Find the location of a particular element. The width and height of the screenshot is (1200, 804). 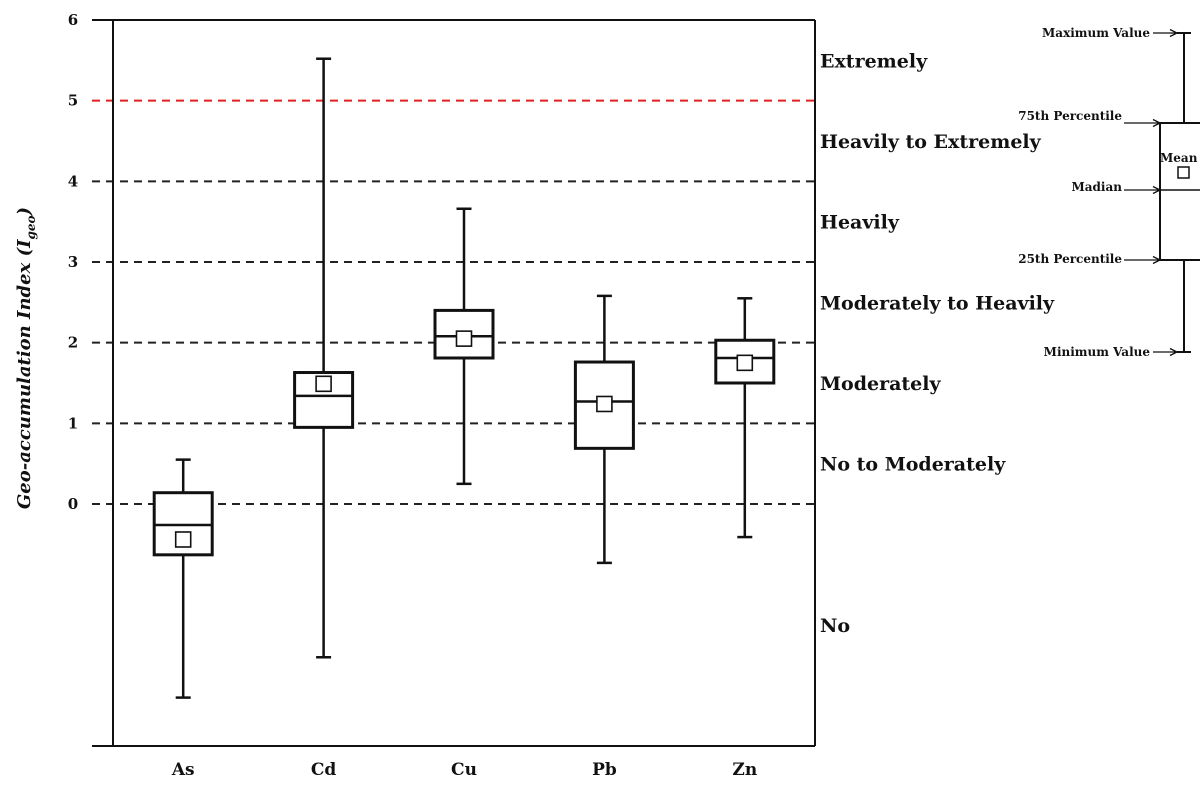

legend-mean-label: Mean is located at coordinates (1179, 158).